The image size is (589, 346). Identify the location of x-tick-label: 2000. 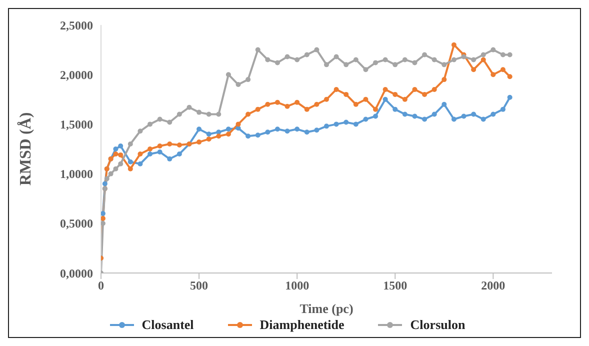
(493, 285).